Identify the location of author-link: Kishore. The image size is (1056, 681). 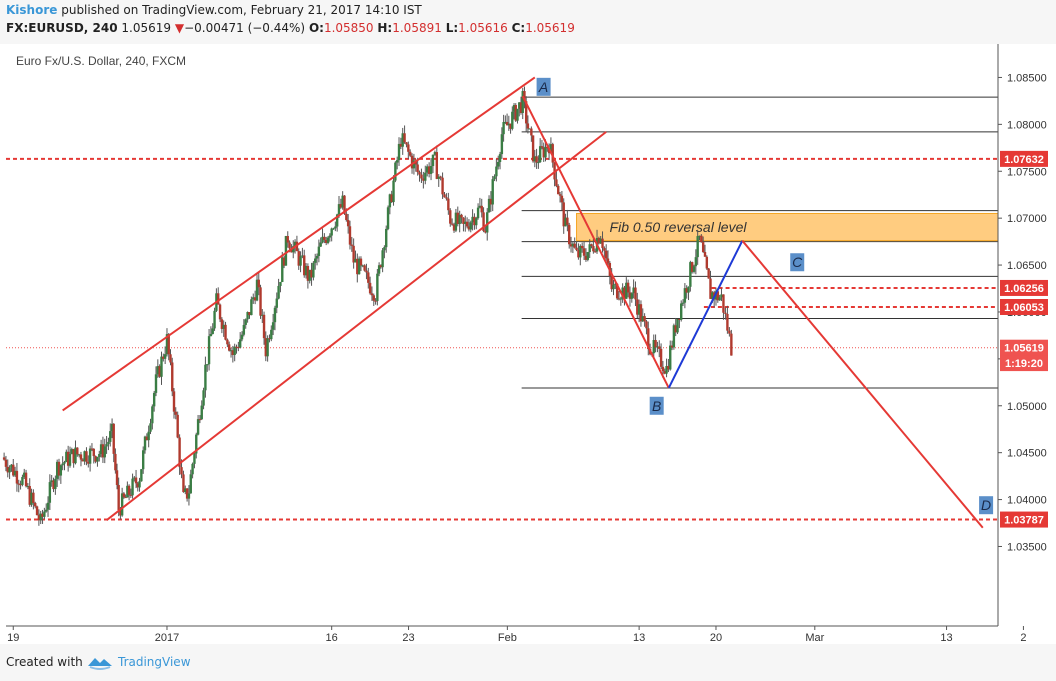
(32, 10).